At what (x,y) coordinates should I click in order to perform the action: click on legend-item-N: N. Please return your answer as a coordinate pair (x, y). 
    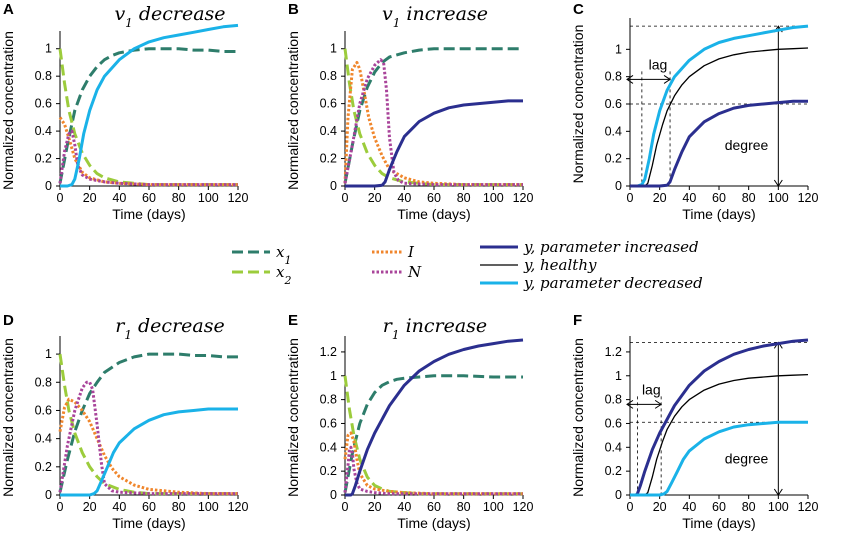
    Looking at the image, I should click on (397, 272).